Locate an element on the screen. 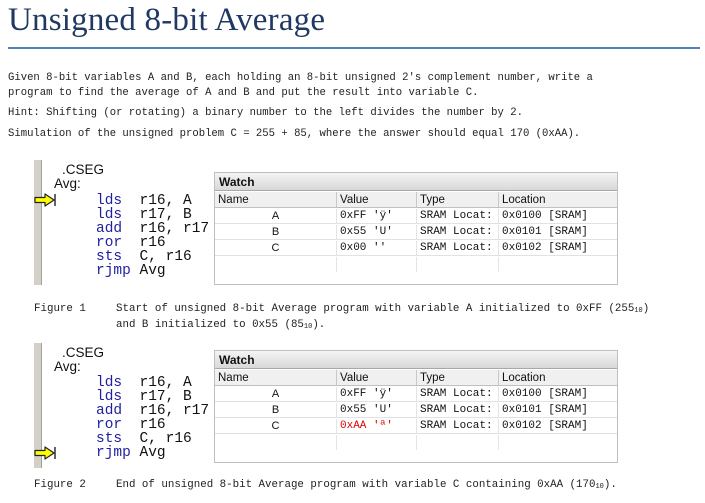 Image resolution: width=705 pixels, height=503 pixels. watch-value-changed: 0xAA 'ª' is located at coordinates (377, 426).